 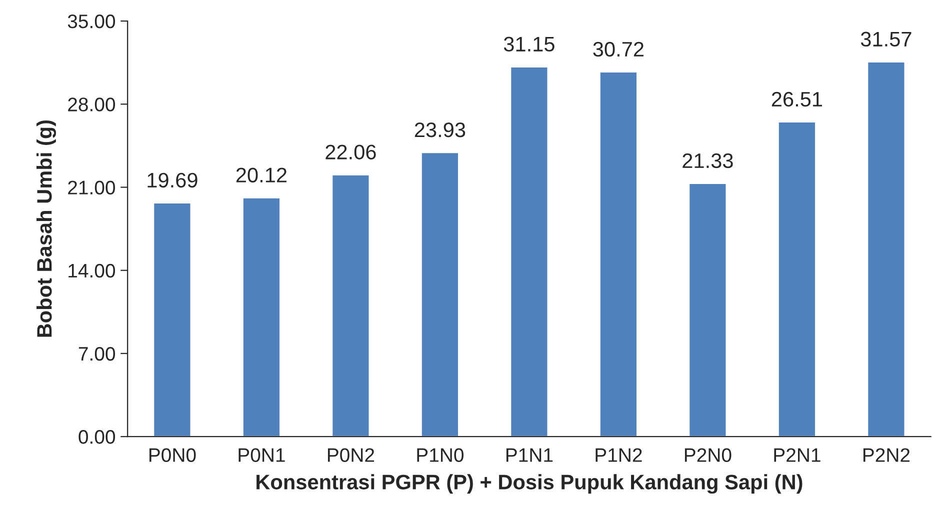 What do you see at coordinates (886, 39) in the screenshot?
I see `data-label: 31.57` at bounding box center [886, 39].